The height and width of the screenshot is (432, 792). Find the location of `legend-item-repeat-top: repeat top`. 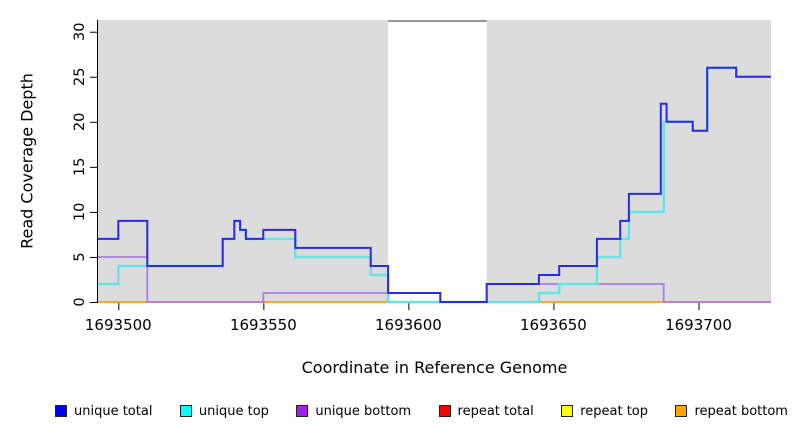

legend-item-repeat-top: repeat top is located at coordinates (604, 411).